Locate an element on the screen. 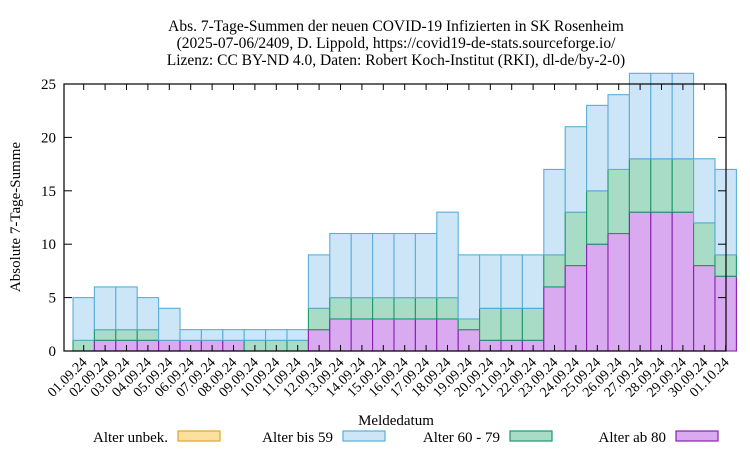 This screenshot has width=750, height=450. y-tick-label: 15 is located at coordinates (48, 192).